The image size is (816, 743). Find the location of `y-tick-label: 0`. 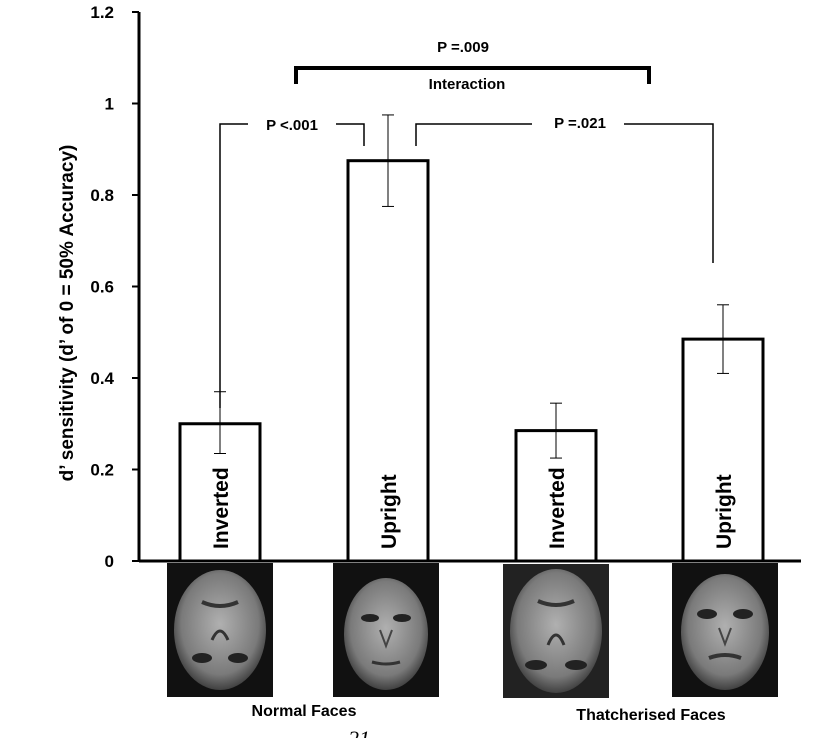

y-tick-label: 0 is located at coordinates (109, 561).